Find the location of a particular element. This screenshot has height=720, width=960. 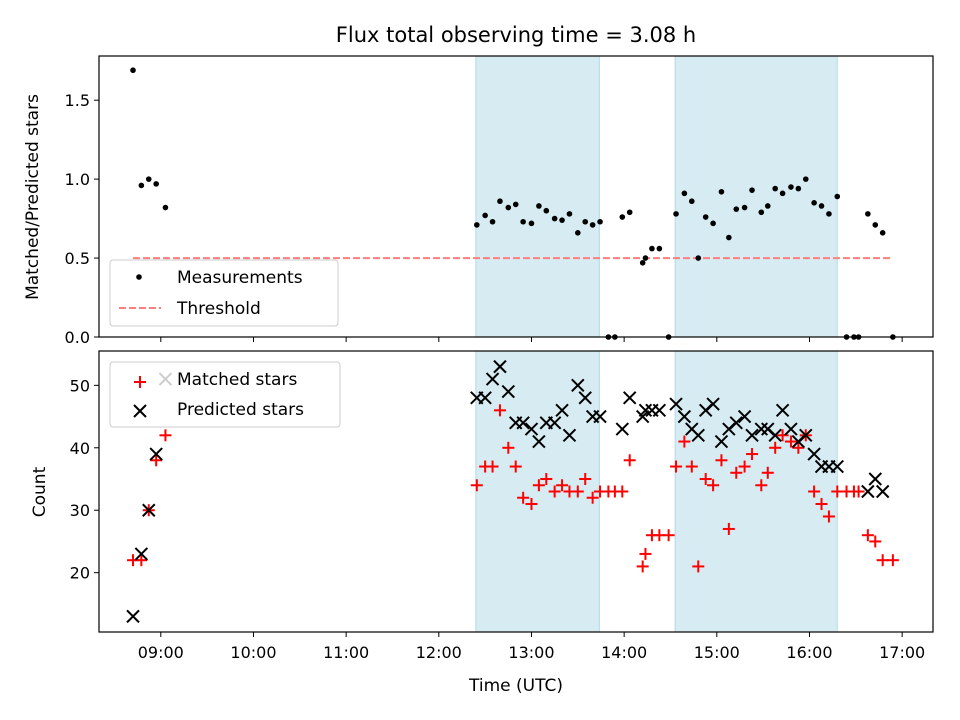

top-y-tick-label: 0.5 is located at coordinates (77, 258).